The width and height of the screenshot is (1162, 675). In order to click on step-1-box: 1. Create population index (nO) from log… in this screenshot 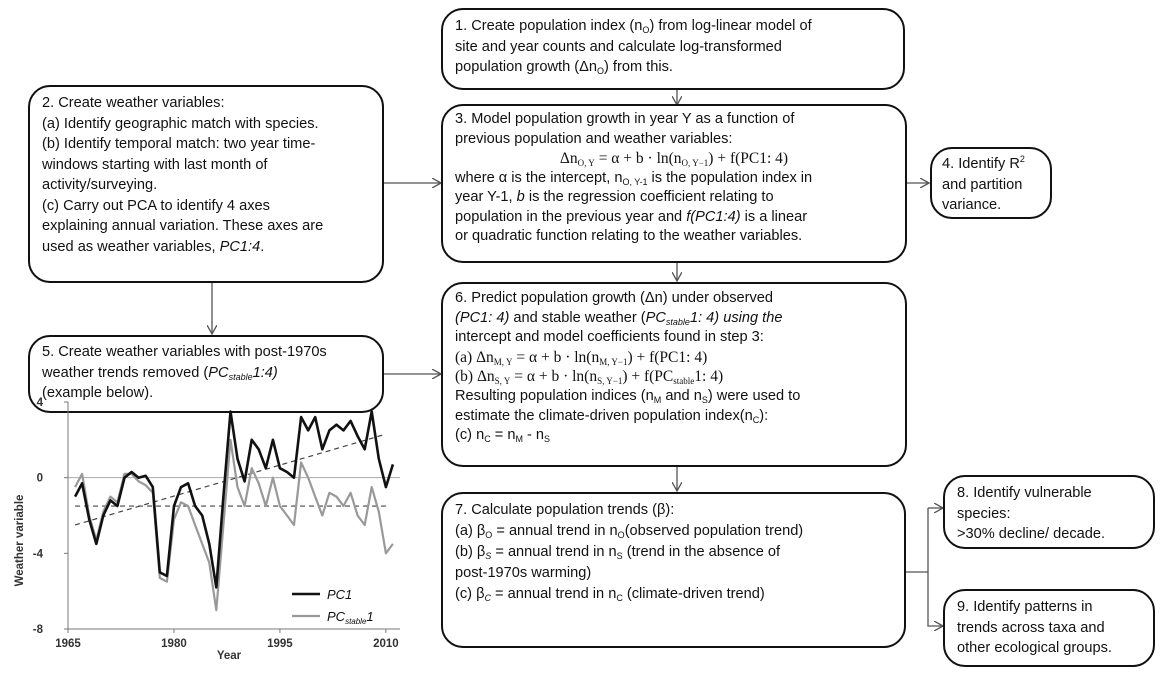, I will do `click(673, 49)`.